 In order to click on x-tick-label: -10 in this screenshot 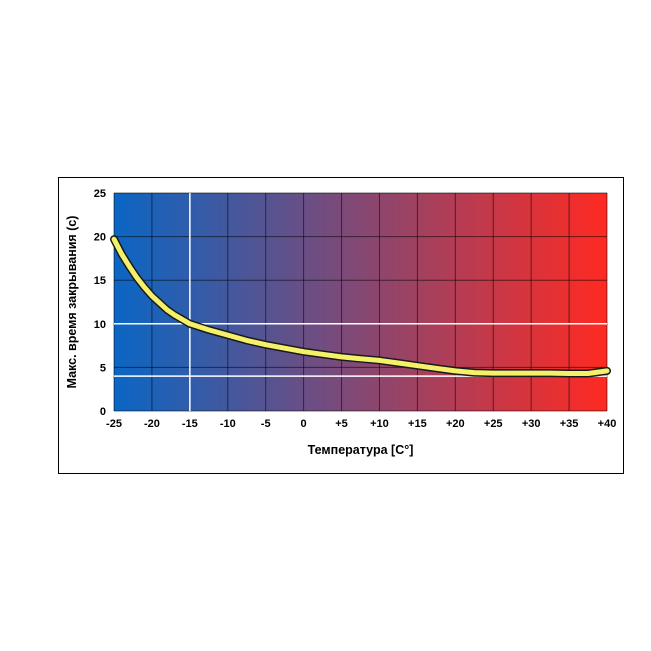, I will do `click(228, 424)`.